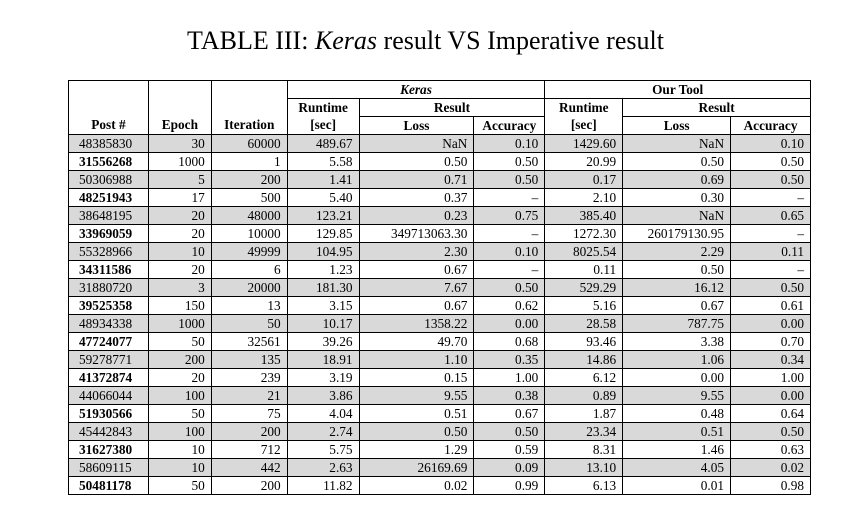 This screenshot has width=851, height=506. What do you see at coordinates (108, 215) in the screenshot?
I see `cell-post-id: 38648195` at bounding box center [108, 215].